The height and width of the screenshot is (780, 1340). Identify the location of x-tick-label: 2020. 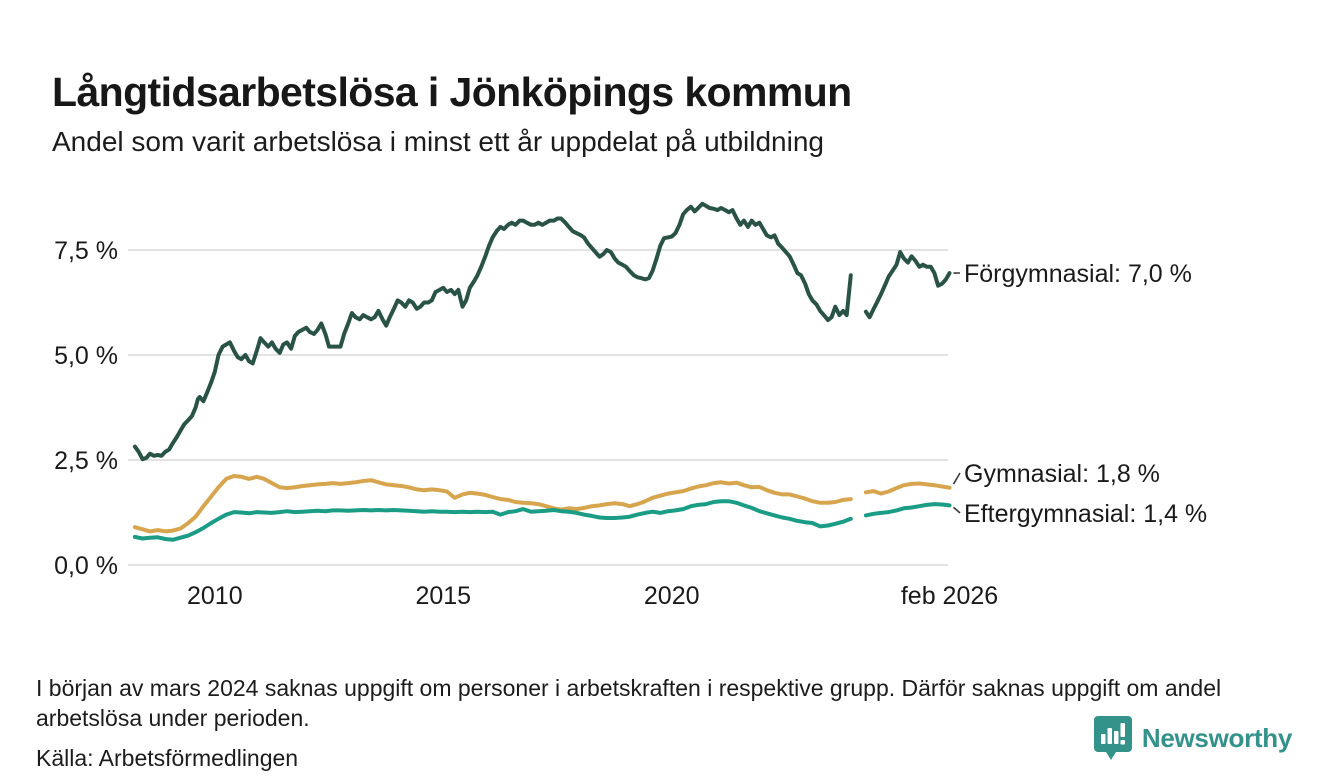
(672, 596).